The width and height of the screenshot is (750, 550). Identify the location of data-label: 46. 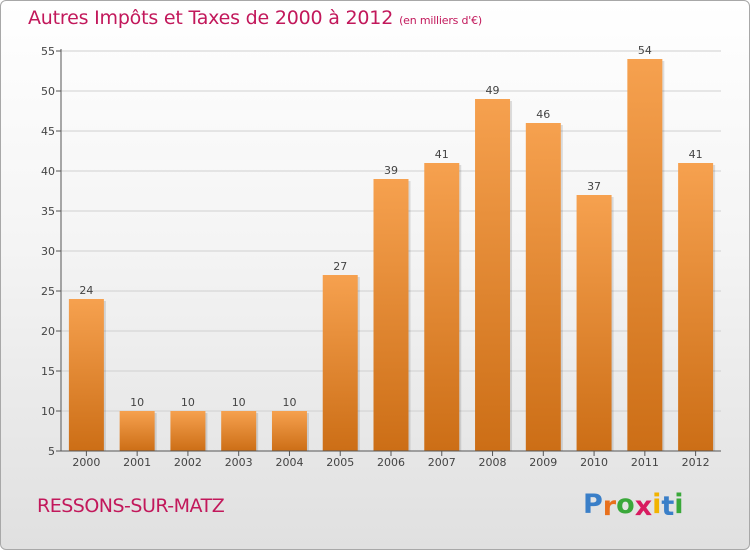
(543, 114).